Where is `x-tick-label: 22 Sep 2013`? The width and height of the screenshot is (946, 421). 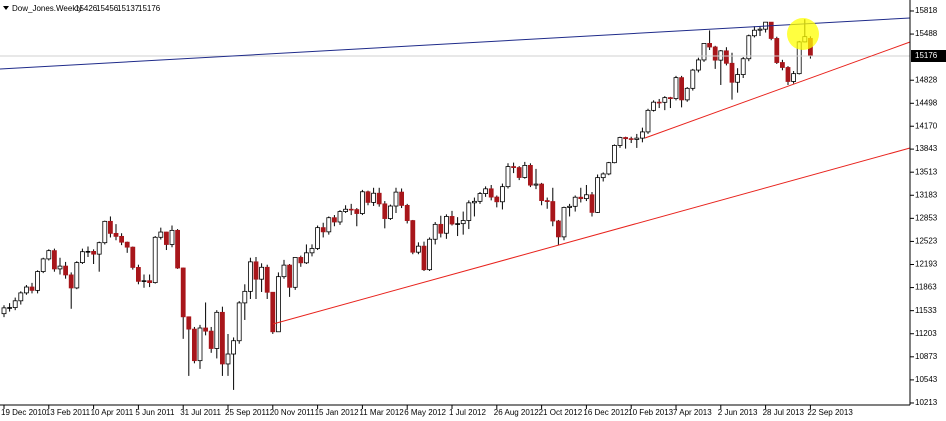 x-tick-label: 22 Sep 2013 is located at coordinates (830, 412).